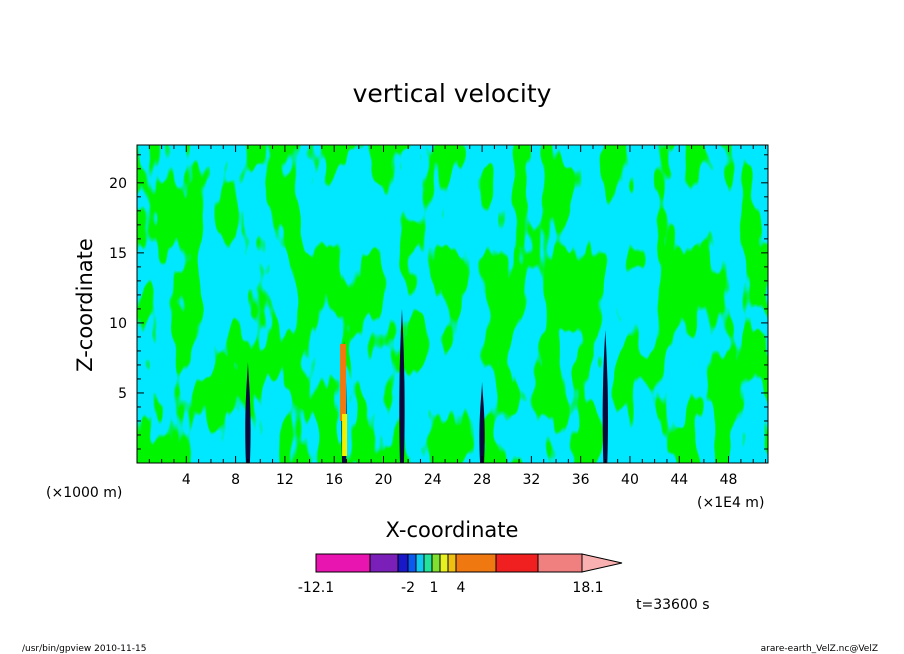  Describe the element at coordinates (531, 480) in the screenshot. I see `x-tick-label: 32` at that location.